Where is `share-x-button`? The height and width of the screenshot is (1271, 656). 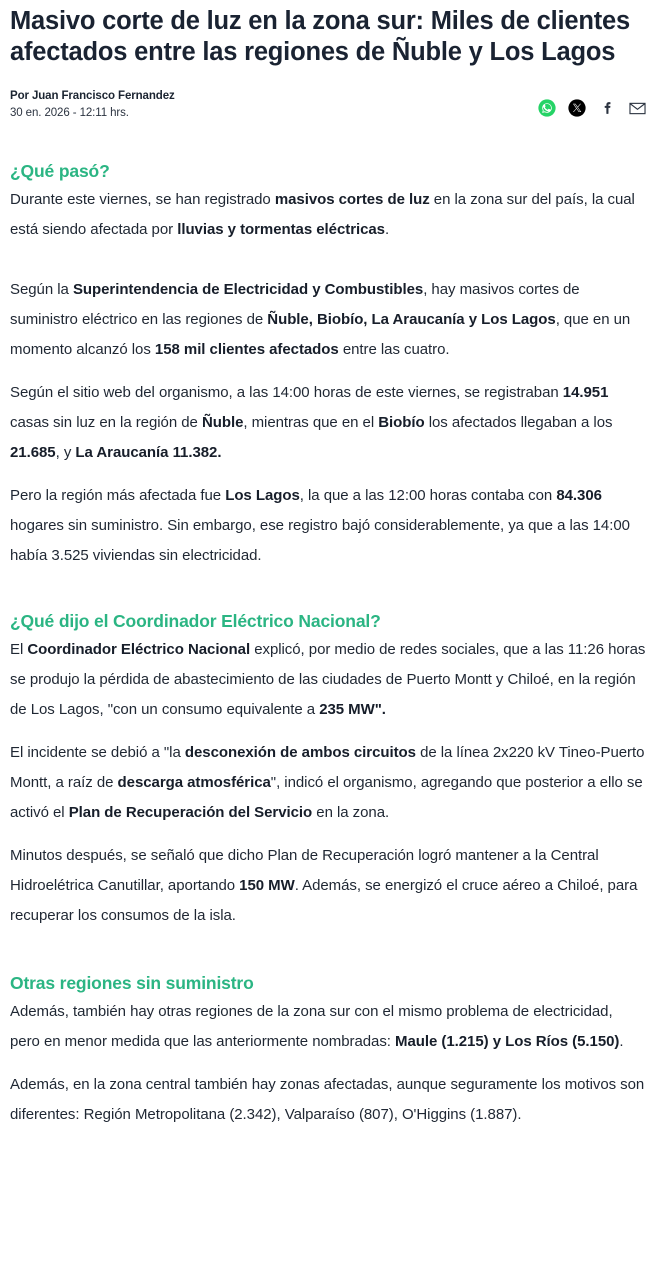 share-x-button is located at coordinates (577, 108).